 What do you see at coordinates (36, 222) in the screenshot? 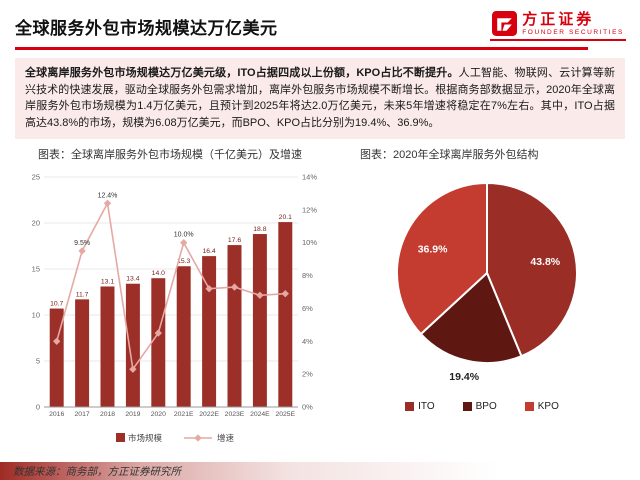
I see `svg-text: 20` at bounding box center [36, 222].